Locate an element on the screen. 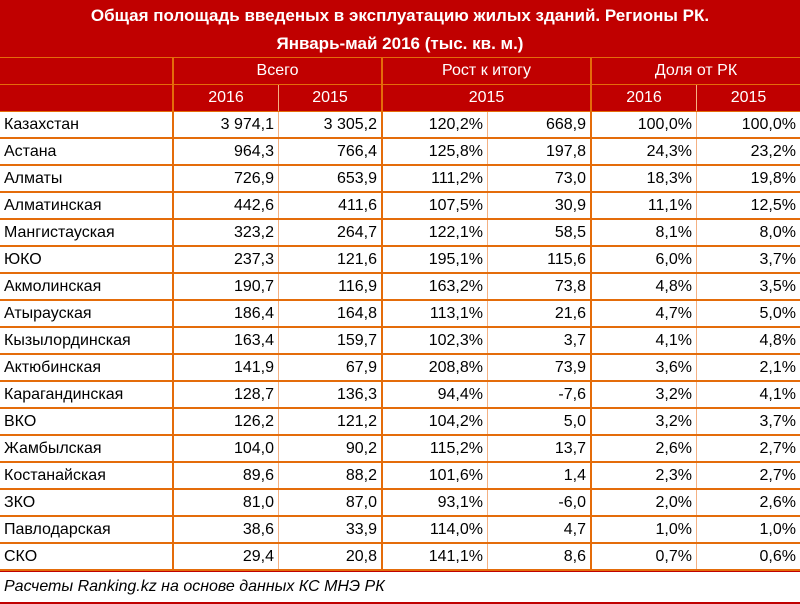 The image size is (800, 604). share-2015: 12,5% is located at coordinates (773, 205).